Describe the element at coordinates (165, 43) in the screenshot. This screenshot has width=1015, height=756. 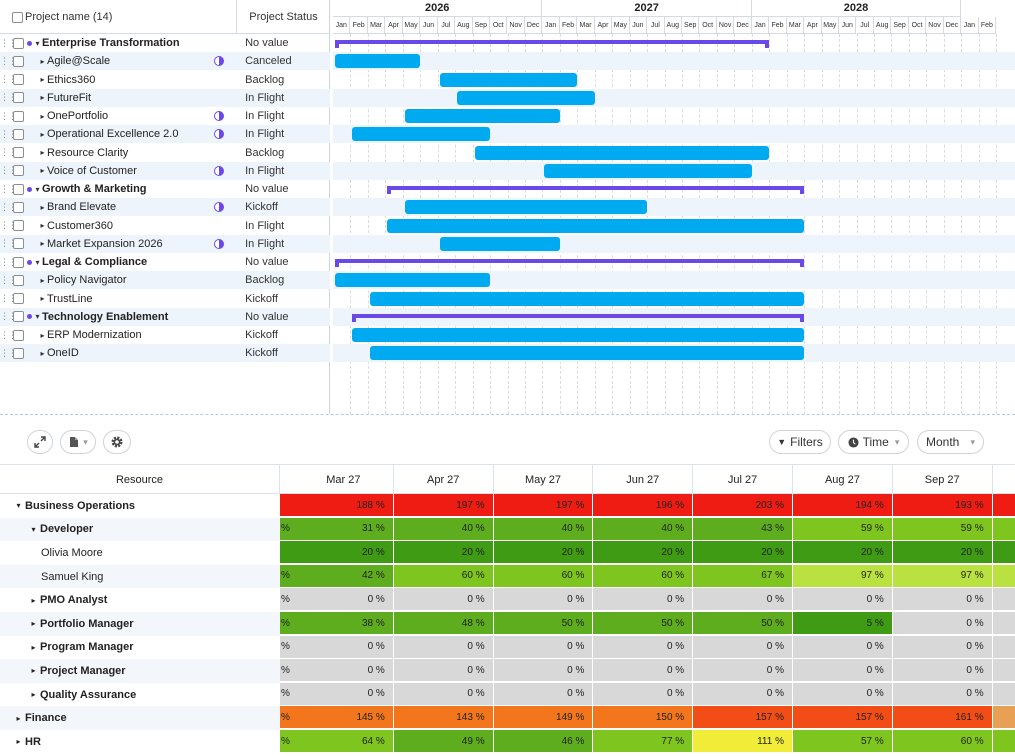
I see `group-row: ⋮⋮ ▾ Enterprise Transformation No value` at that location.